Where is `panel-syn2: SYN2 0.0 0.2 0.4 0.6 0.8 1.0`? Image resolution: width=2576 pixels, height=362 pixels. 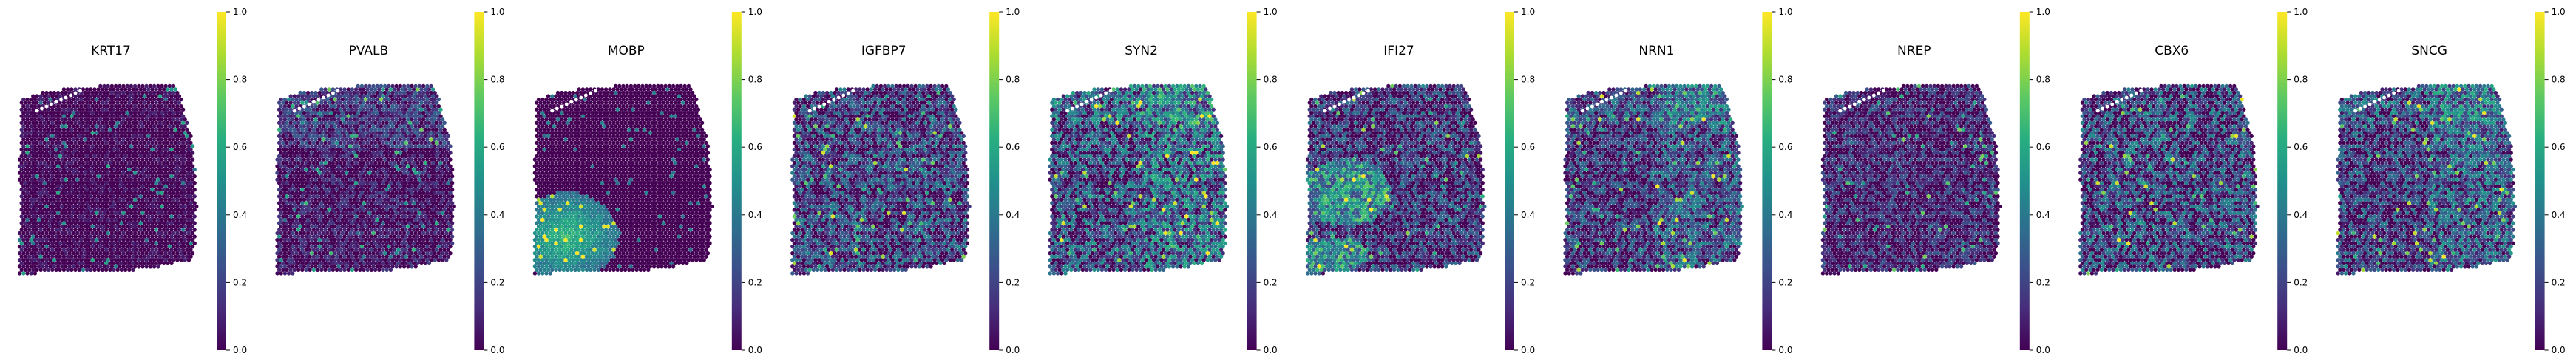
panel-syn2: SYN2 0.0 0.2 0.4 0.6 0.8 1.0 is located at coordinates (1163, 181).